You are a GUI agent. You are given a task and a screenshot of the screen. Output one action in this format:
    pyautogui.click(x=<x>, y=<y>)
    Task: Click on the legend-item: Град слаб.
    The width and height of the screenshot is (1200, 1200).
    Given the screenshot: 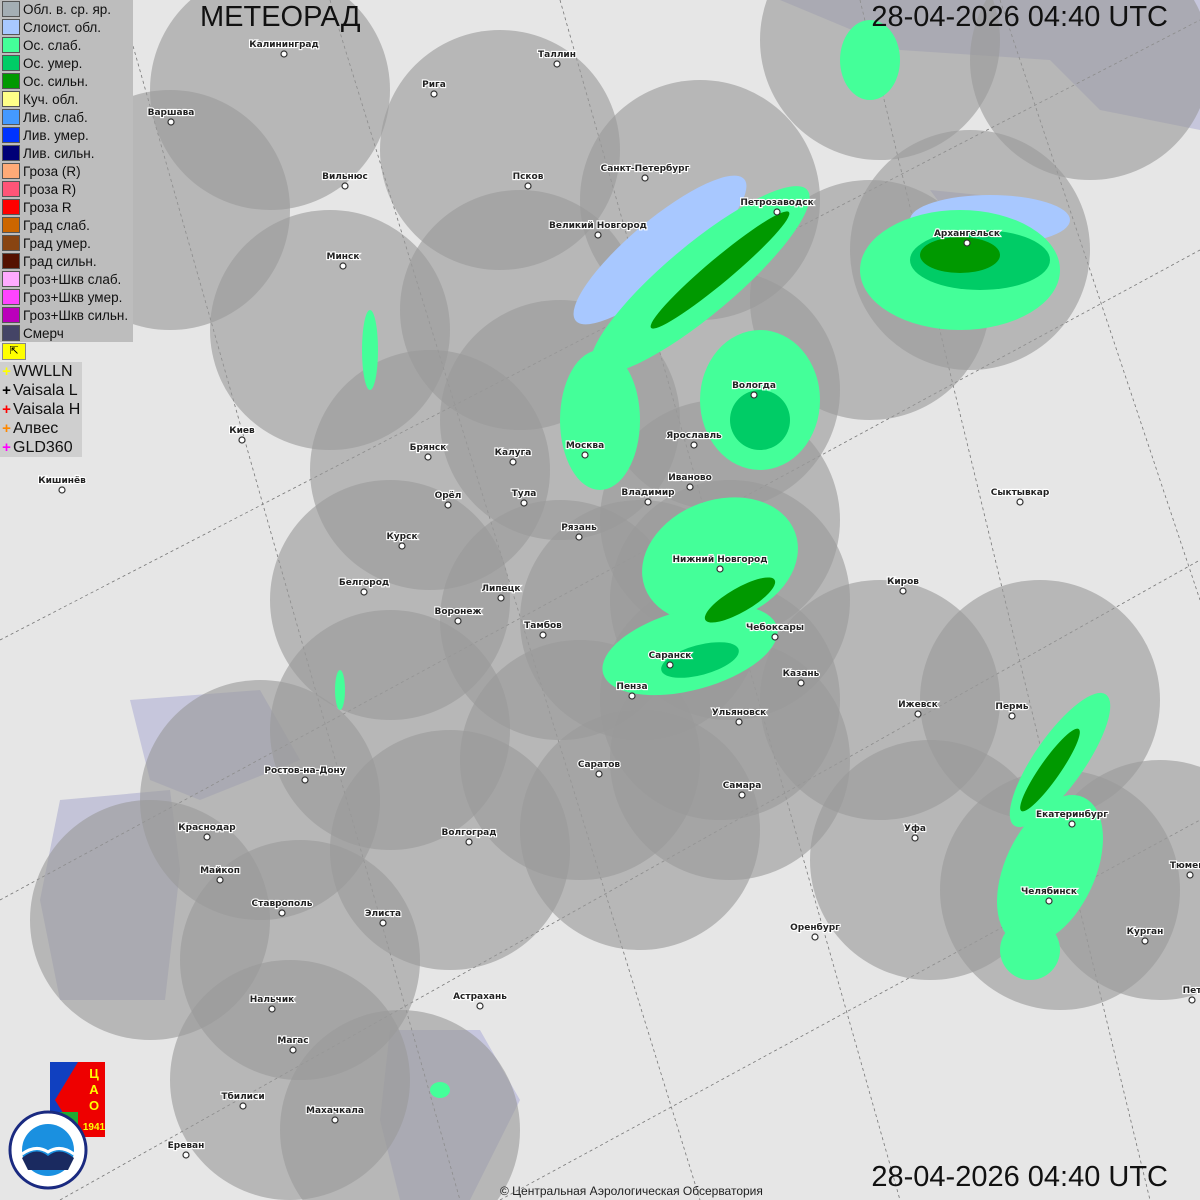 What is the action you would take?
    pyautogui.click(x=66, y=225)
    